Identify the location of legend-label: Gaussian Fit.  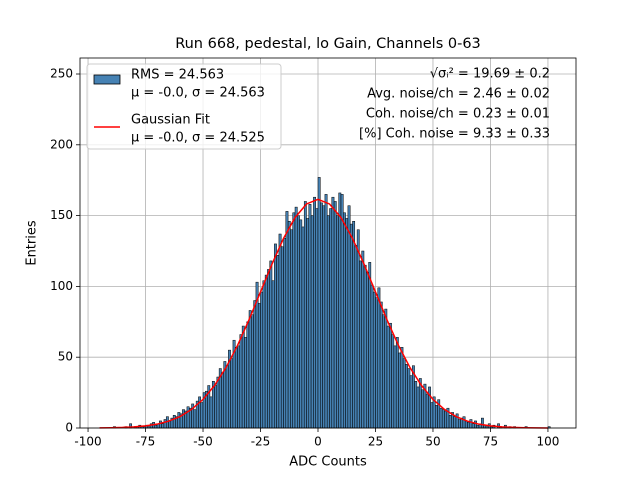
(170, 120).